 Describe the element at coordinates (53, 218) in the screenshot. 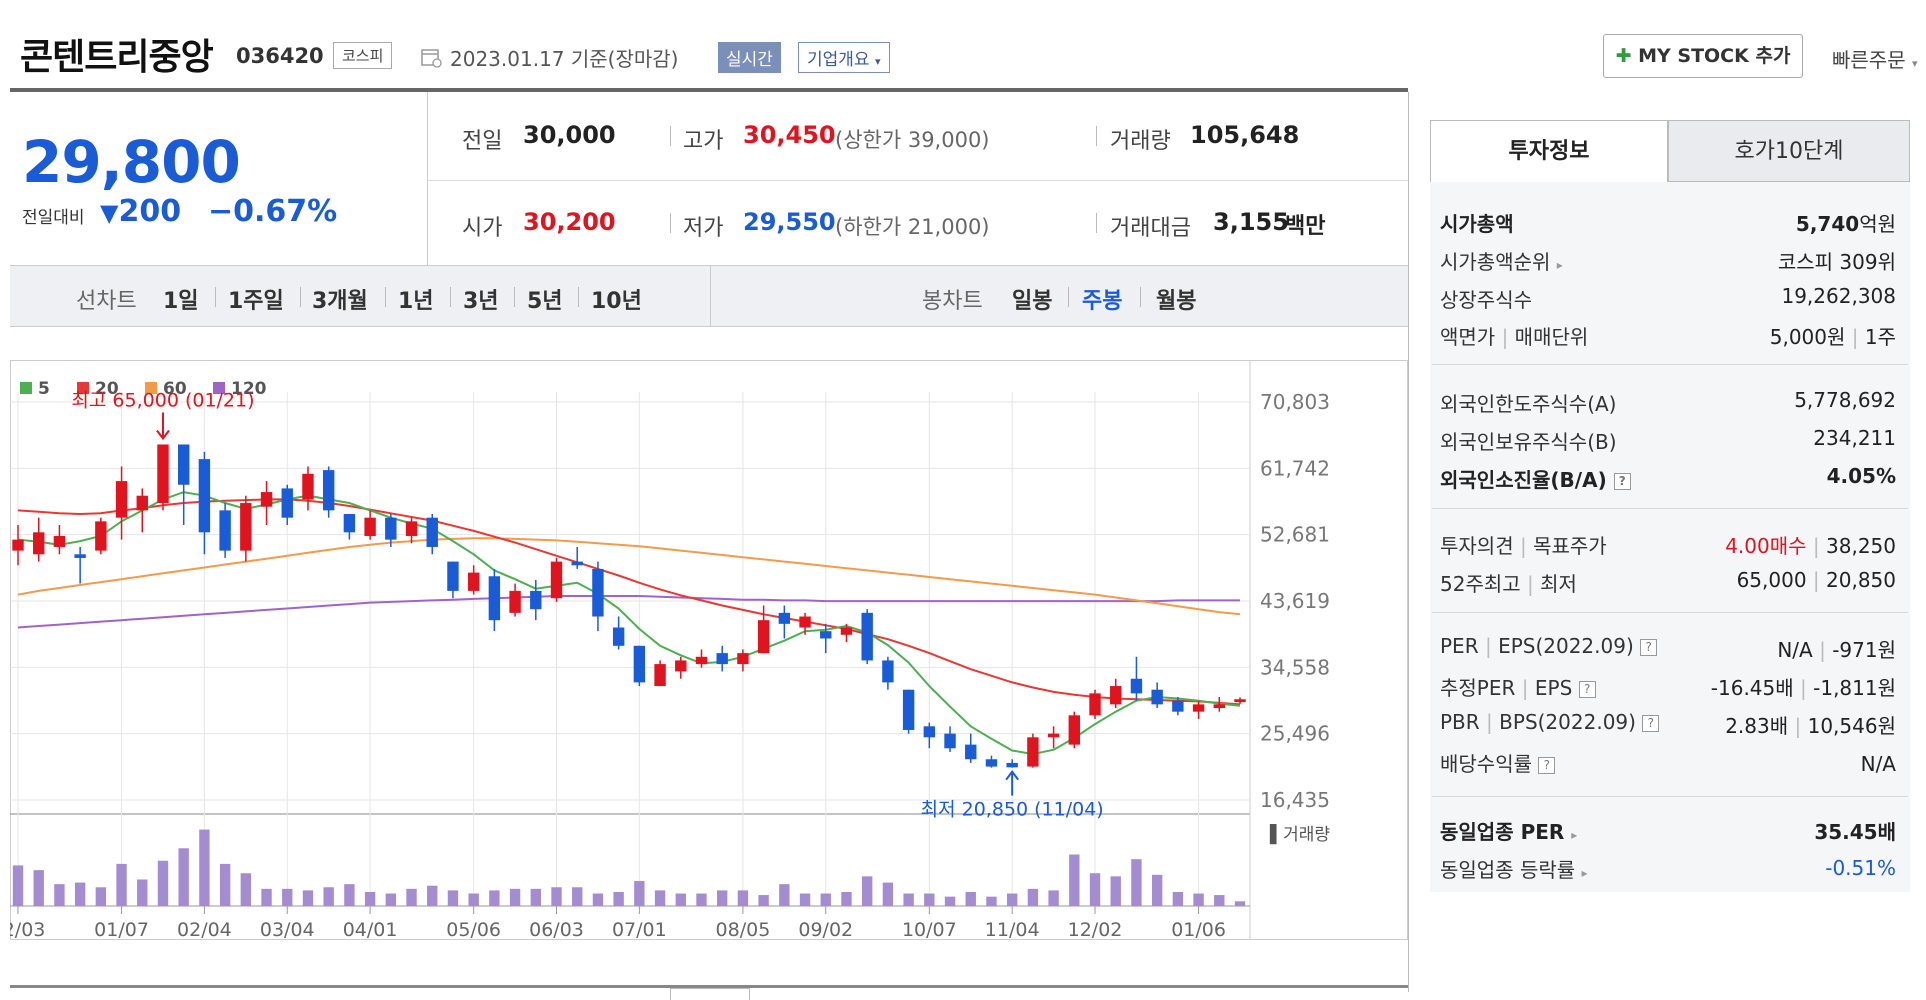

I see `change-label: 전일대비` at that location.